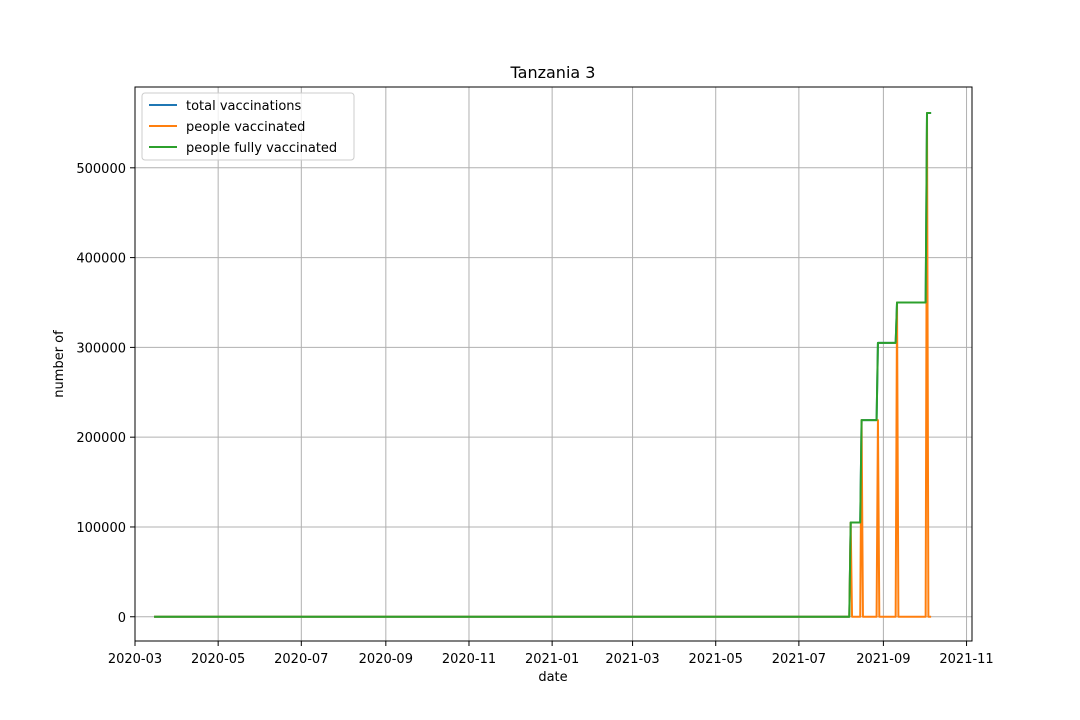 The height and width of the screenshot is (720, 1080). Describe the element at coordinates (386, 659) in the screenshot. I see `x-tick-label: 2020-09` at that location.